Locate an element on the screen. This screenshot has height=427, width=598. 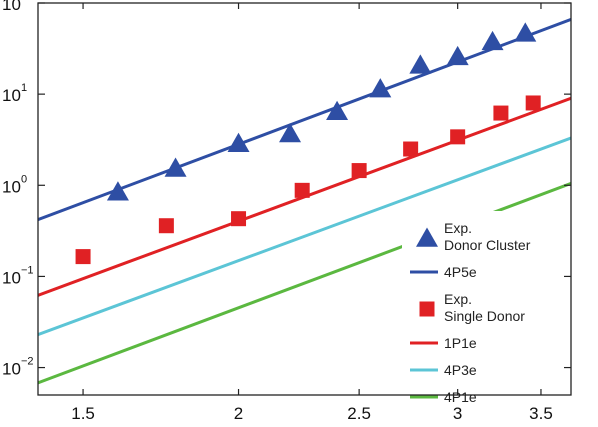
x-tick-label: 2 is located at coordinates (238, 413).